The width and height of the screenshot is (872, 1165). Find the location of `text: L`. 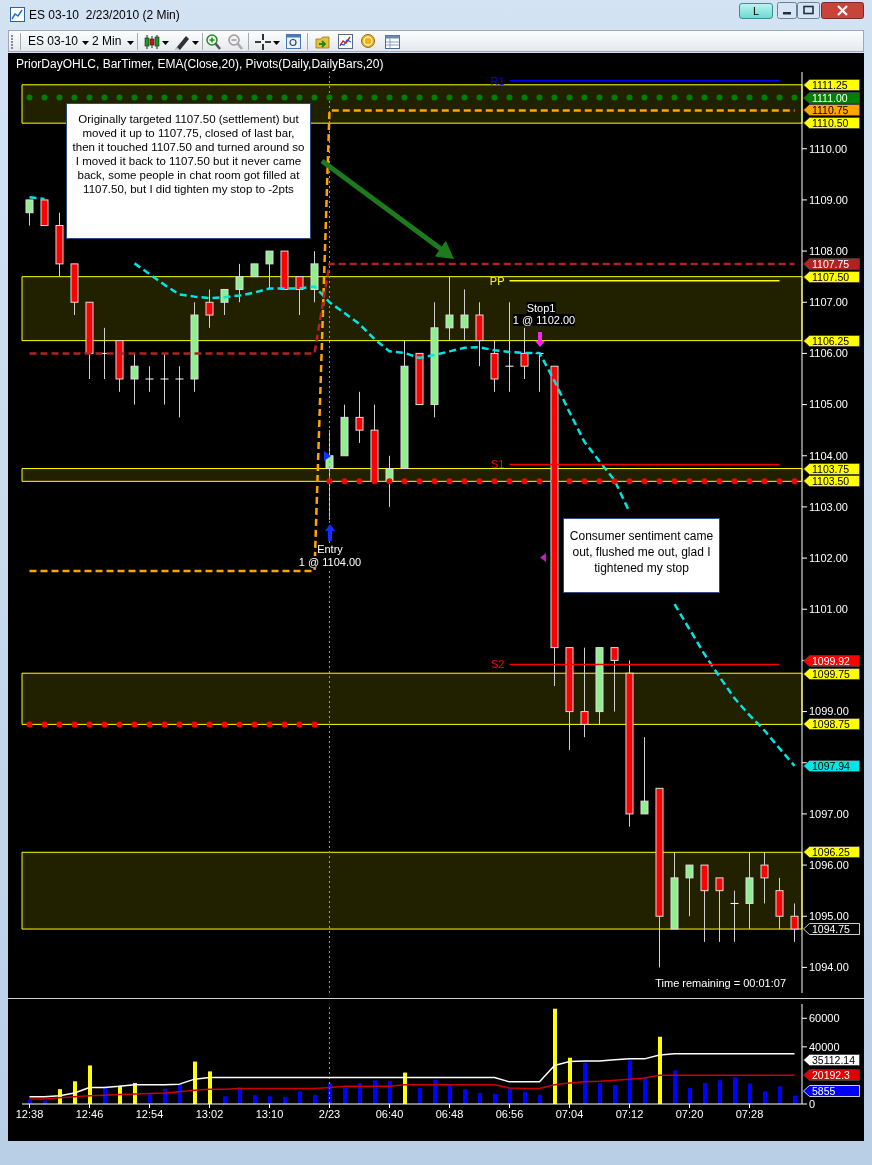

text: L is located at coordinates (756, 11).